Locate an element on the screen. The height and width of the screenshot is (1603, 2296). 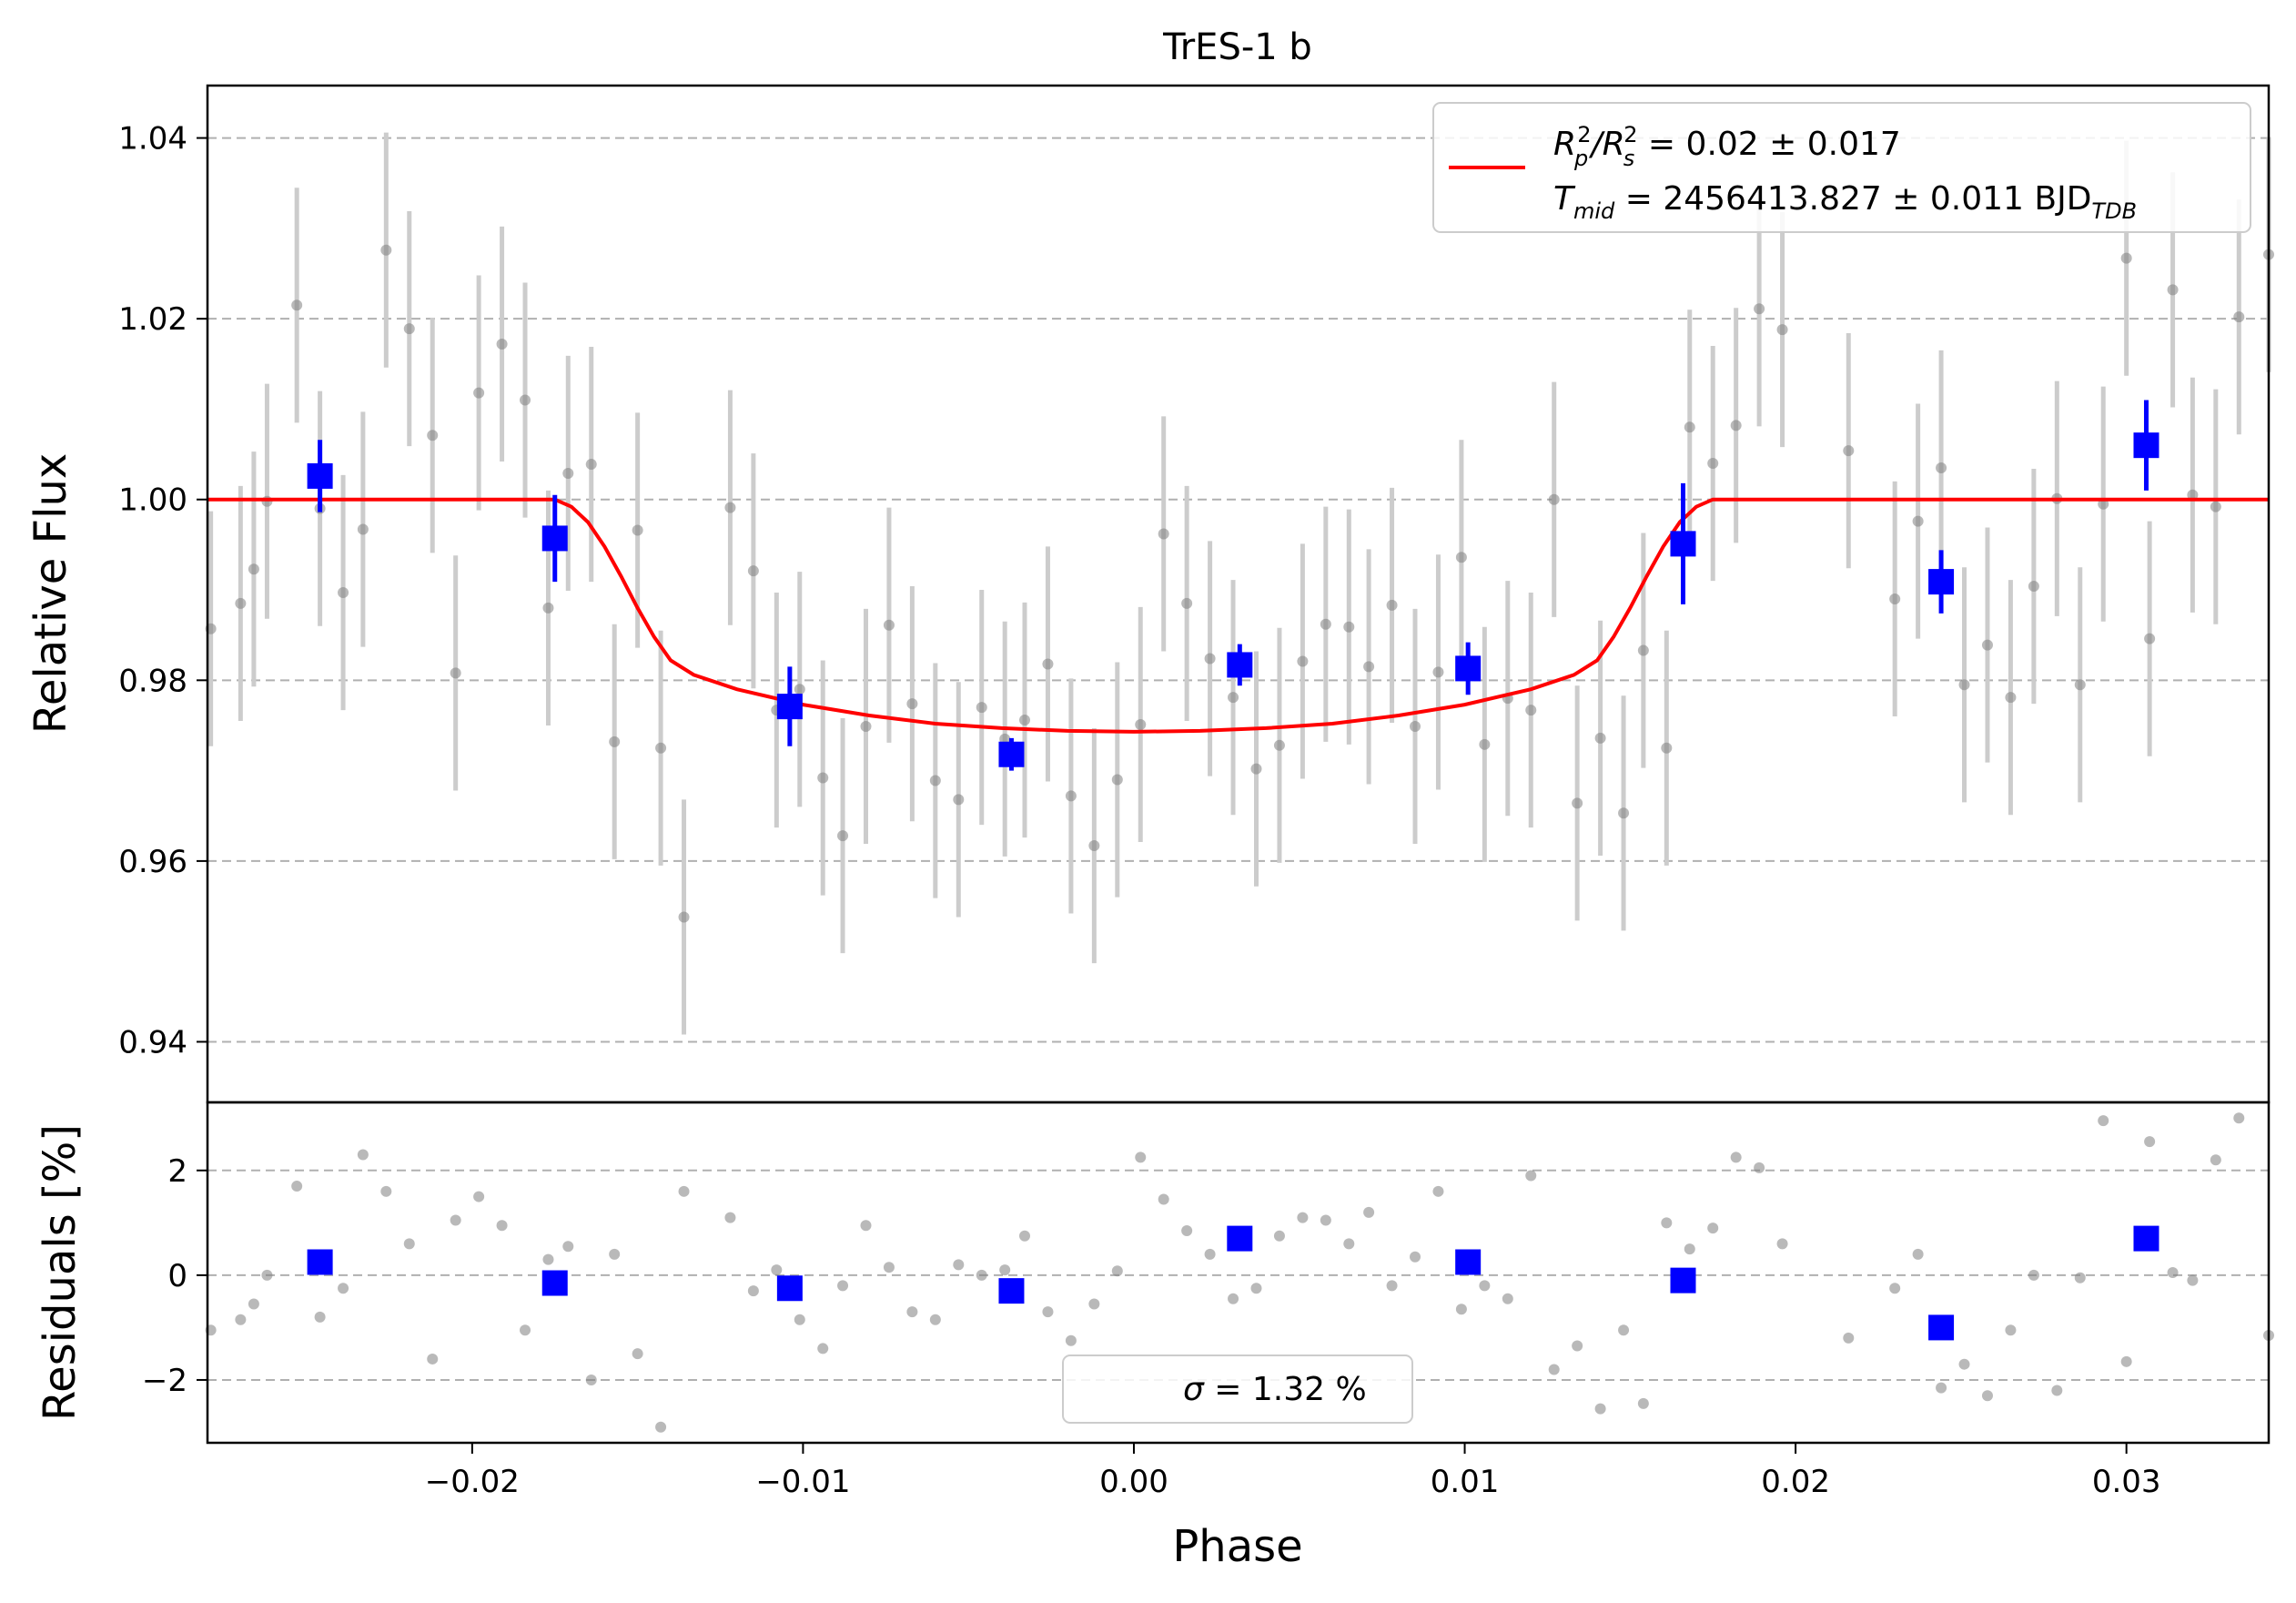
x-tick-label: 0.00 is located at coordinates (1134, 1482).